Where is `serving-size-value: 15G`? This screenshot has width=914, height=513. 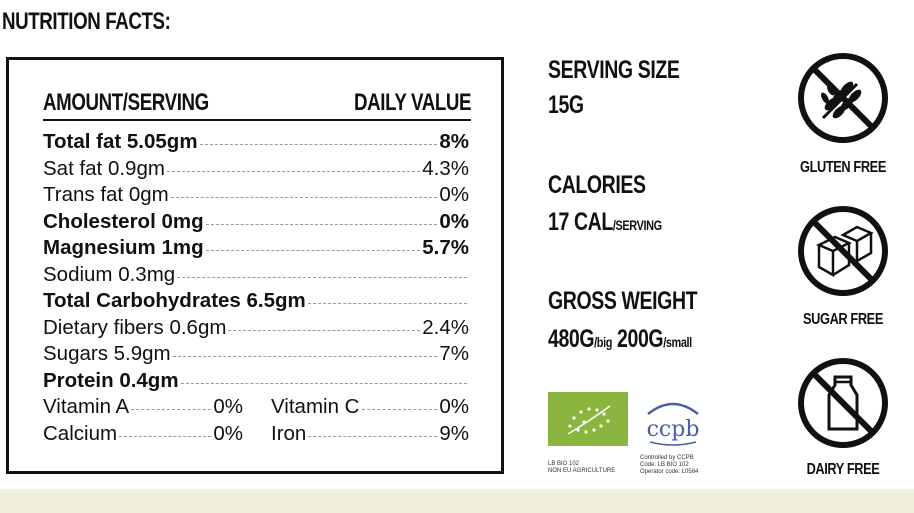
serving-size-value: 15G is located at coordinates (566, 105).